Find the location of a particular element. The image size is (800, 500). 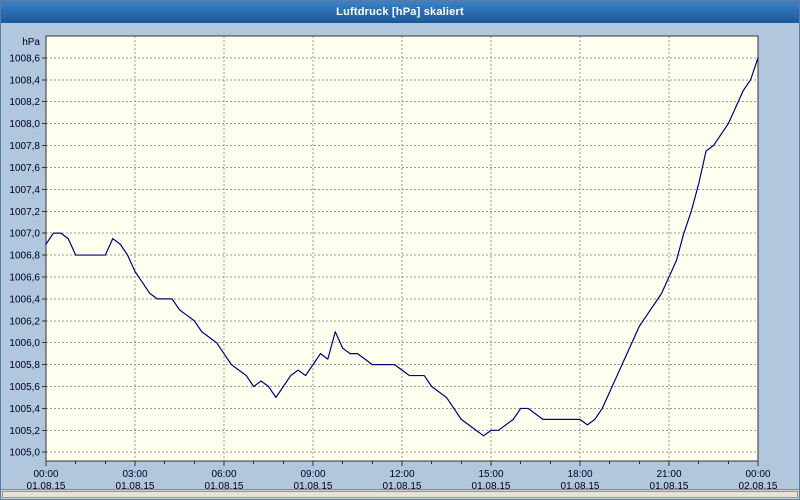

horizontal-scrollbar is located at coordinates (400, 494).